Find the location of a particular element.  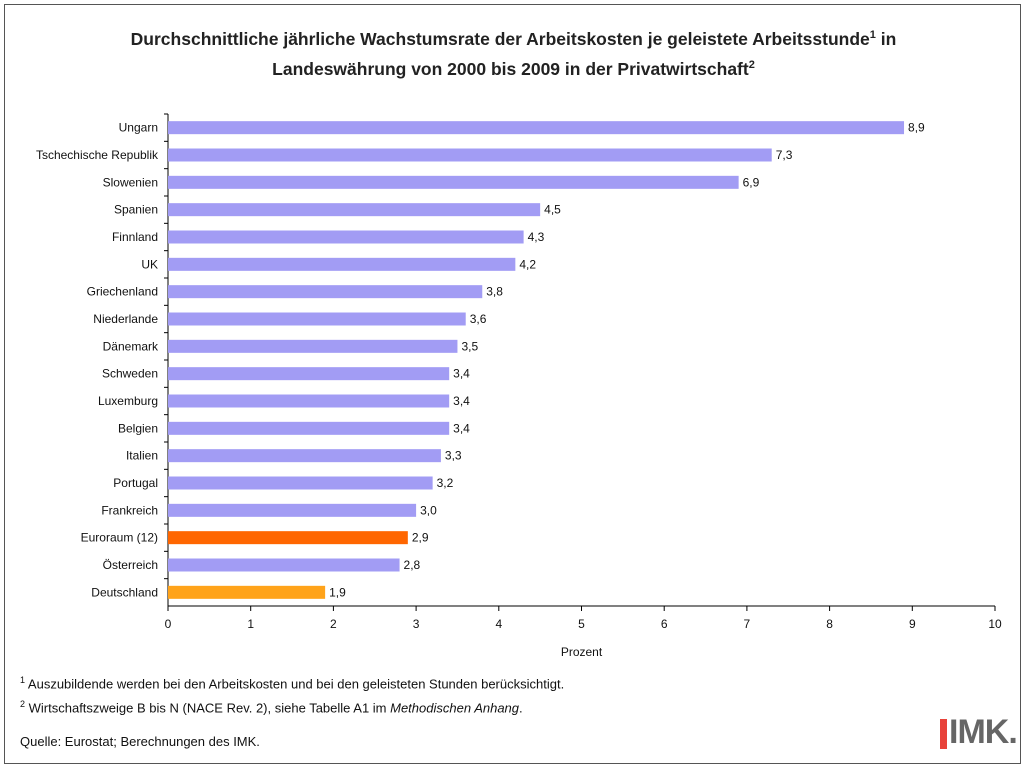

data-label: 3,0 is located at coordinates (428, 510).